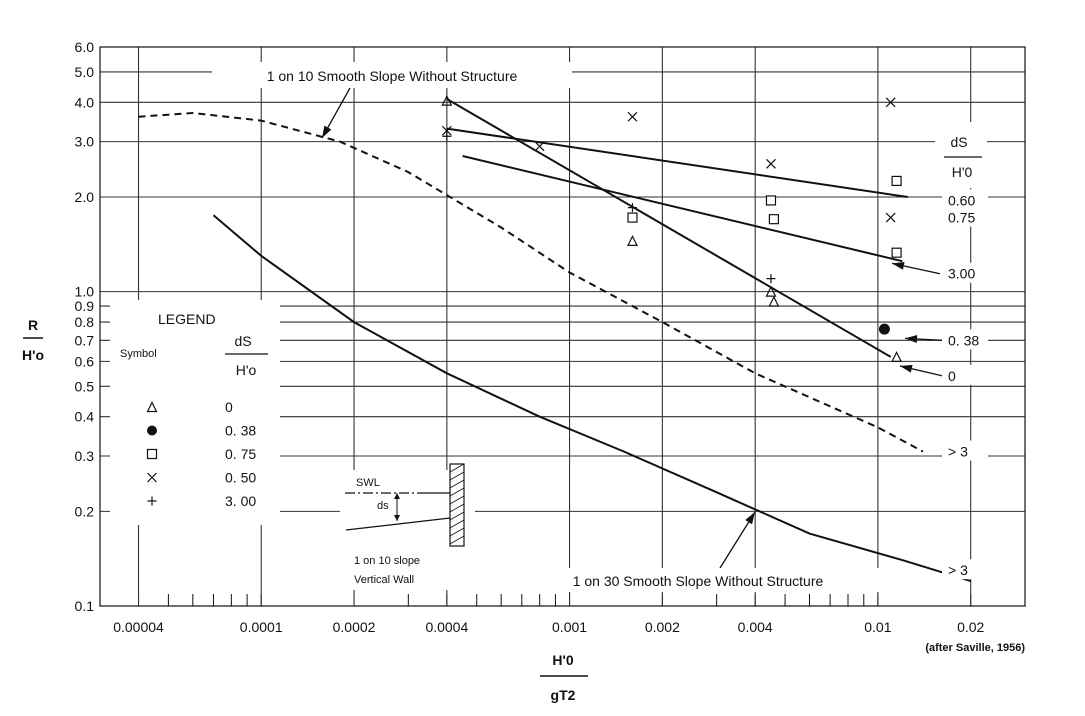 The image size is (1085, 716). What do you see at coordinates (563, 695) in the screenshot?
I see `x-axis-title-denominator: gT2` at bounding box center [563, 695].